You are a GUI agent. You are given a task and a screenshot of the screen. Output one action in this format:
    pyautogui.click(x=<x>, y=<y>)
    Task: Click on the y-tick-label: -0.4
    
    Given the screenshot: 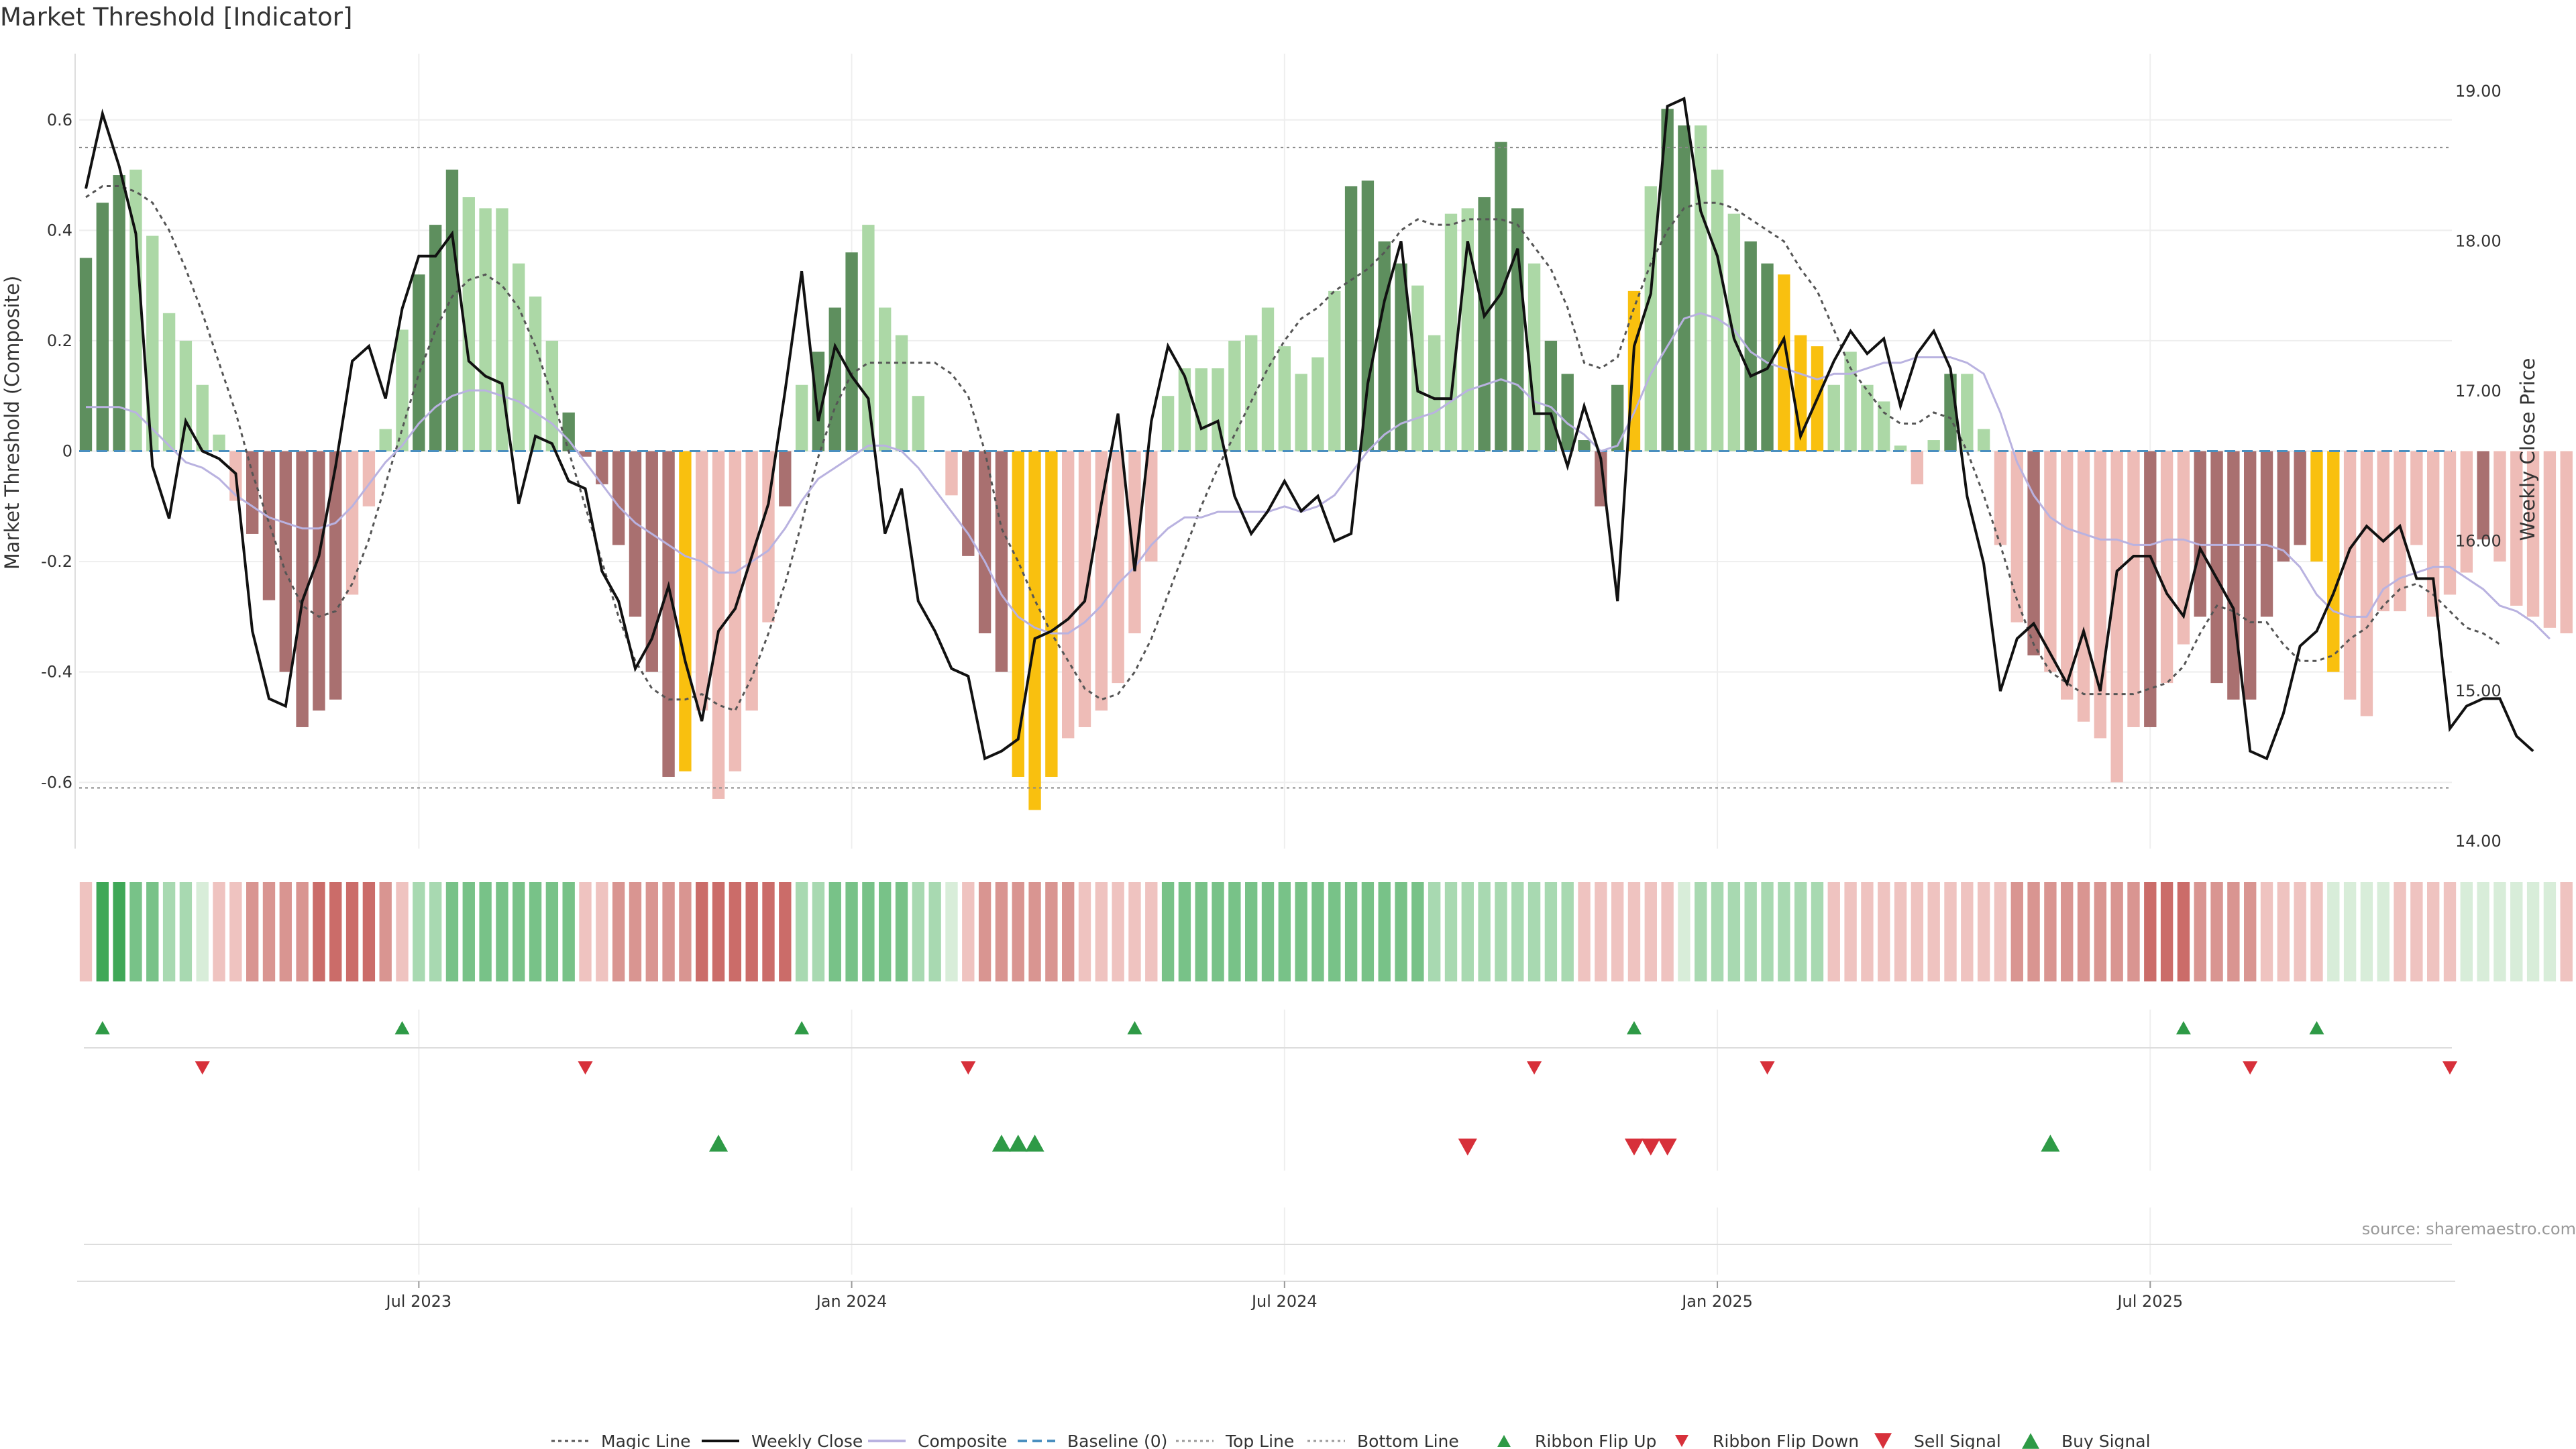 What is the action you would take?
    pyautogui.click(x=56, y=672)
    